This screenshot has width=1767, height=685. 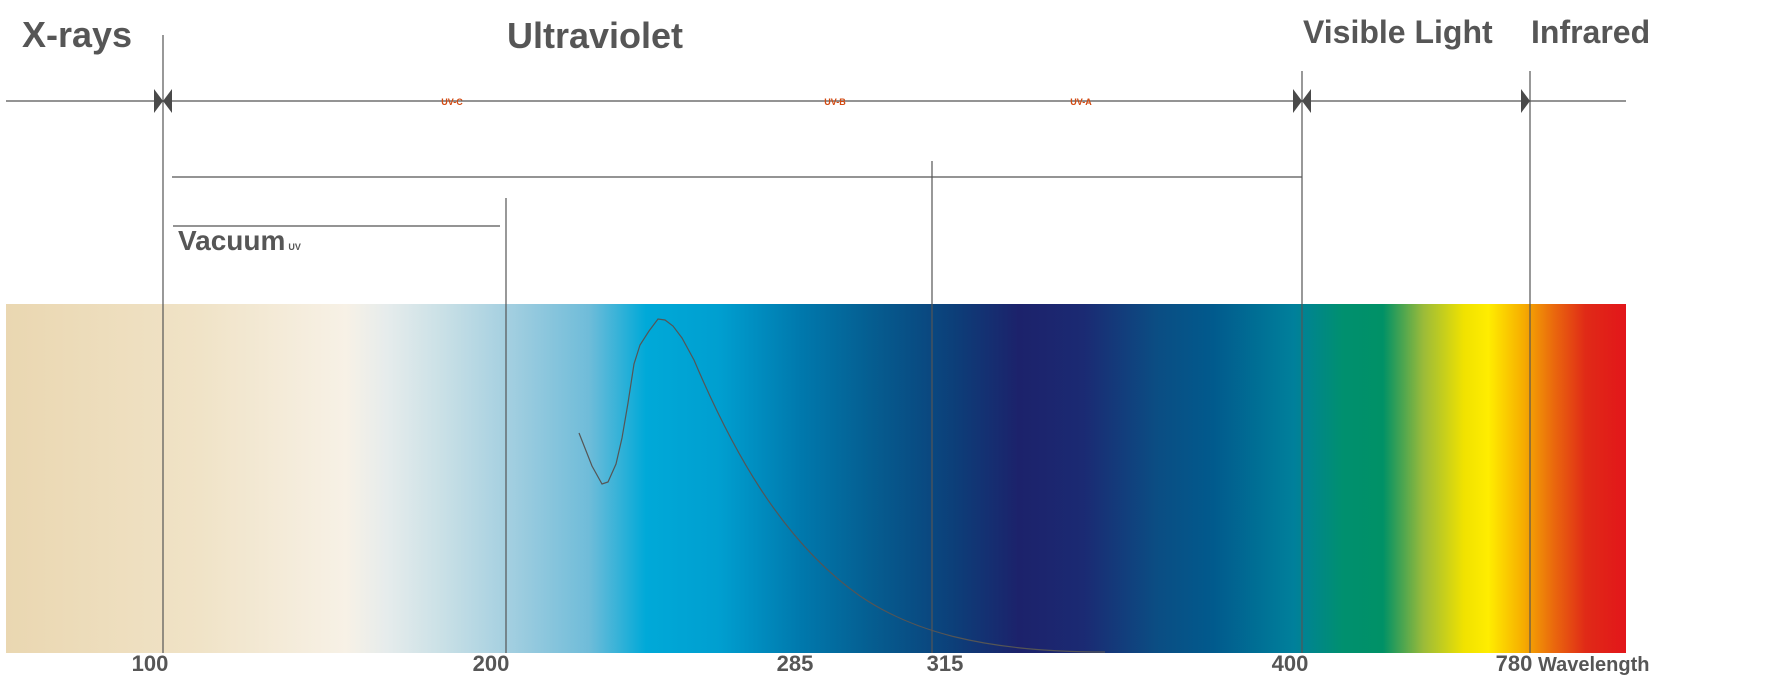 What do you see at coordinates (1590, 32) in the screenshot?
I see `region-infrared-label: Infrared` at bounding box center [1590, 32].